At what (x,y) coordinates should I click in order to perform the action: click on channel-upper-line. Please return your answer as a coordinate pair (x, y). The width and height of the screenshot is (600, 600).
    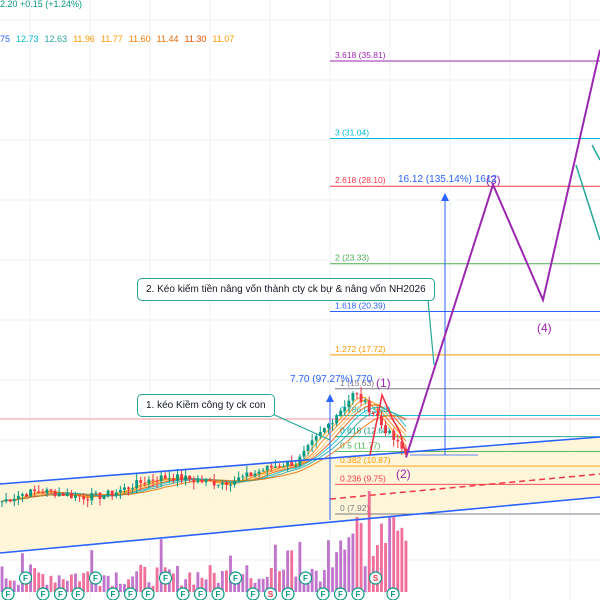
    Looking at the image, I should click on (300, 460).